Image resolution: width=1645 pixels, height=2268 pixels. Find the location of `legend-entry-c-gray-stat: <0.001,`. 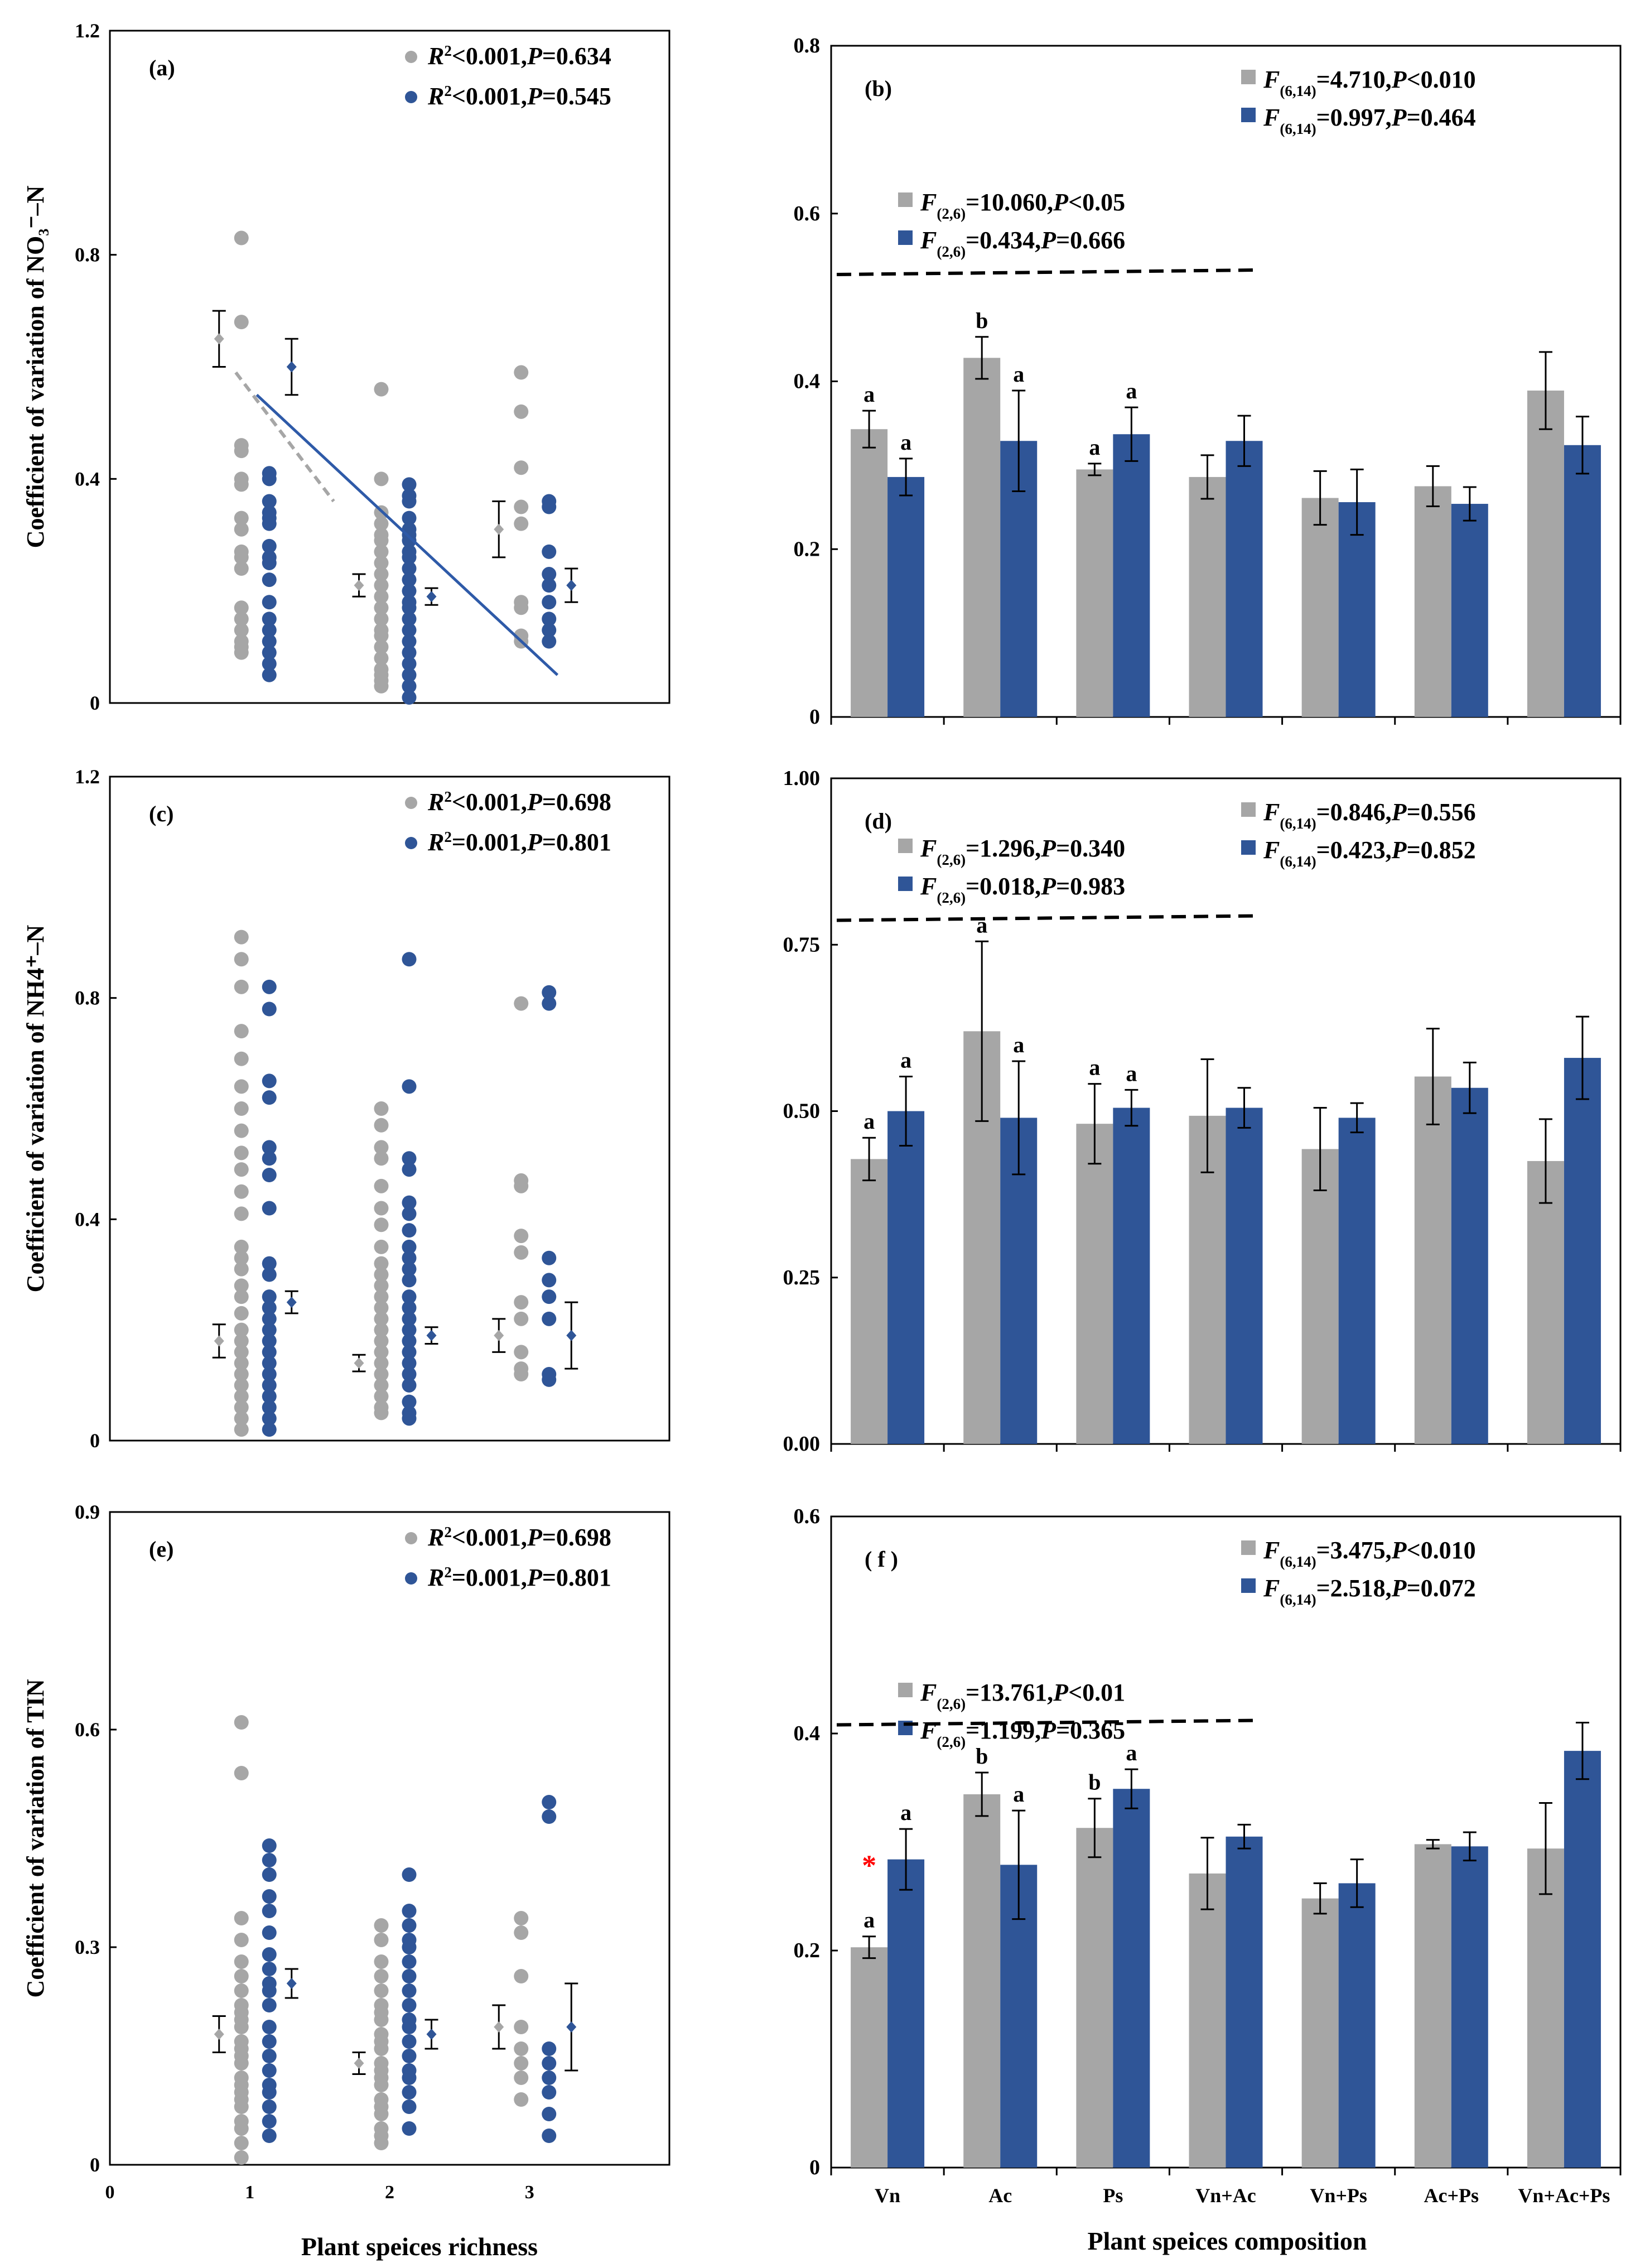

legend-entry-c-gray-stat: <0.001, is located at coordinates (489, 802).